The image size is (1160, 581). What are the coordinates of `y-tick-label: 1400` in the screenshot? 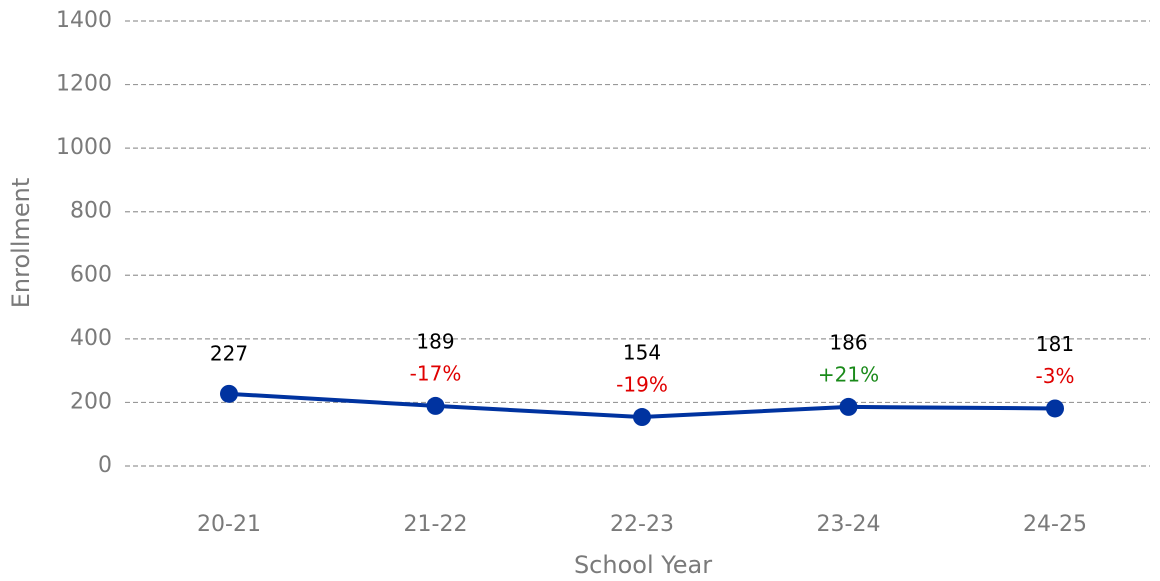 It's located at (84, 20).